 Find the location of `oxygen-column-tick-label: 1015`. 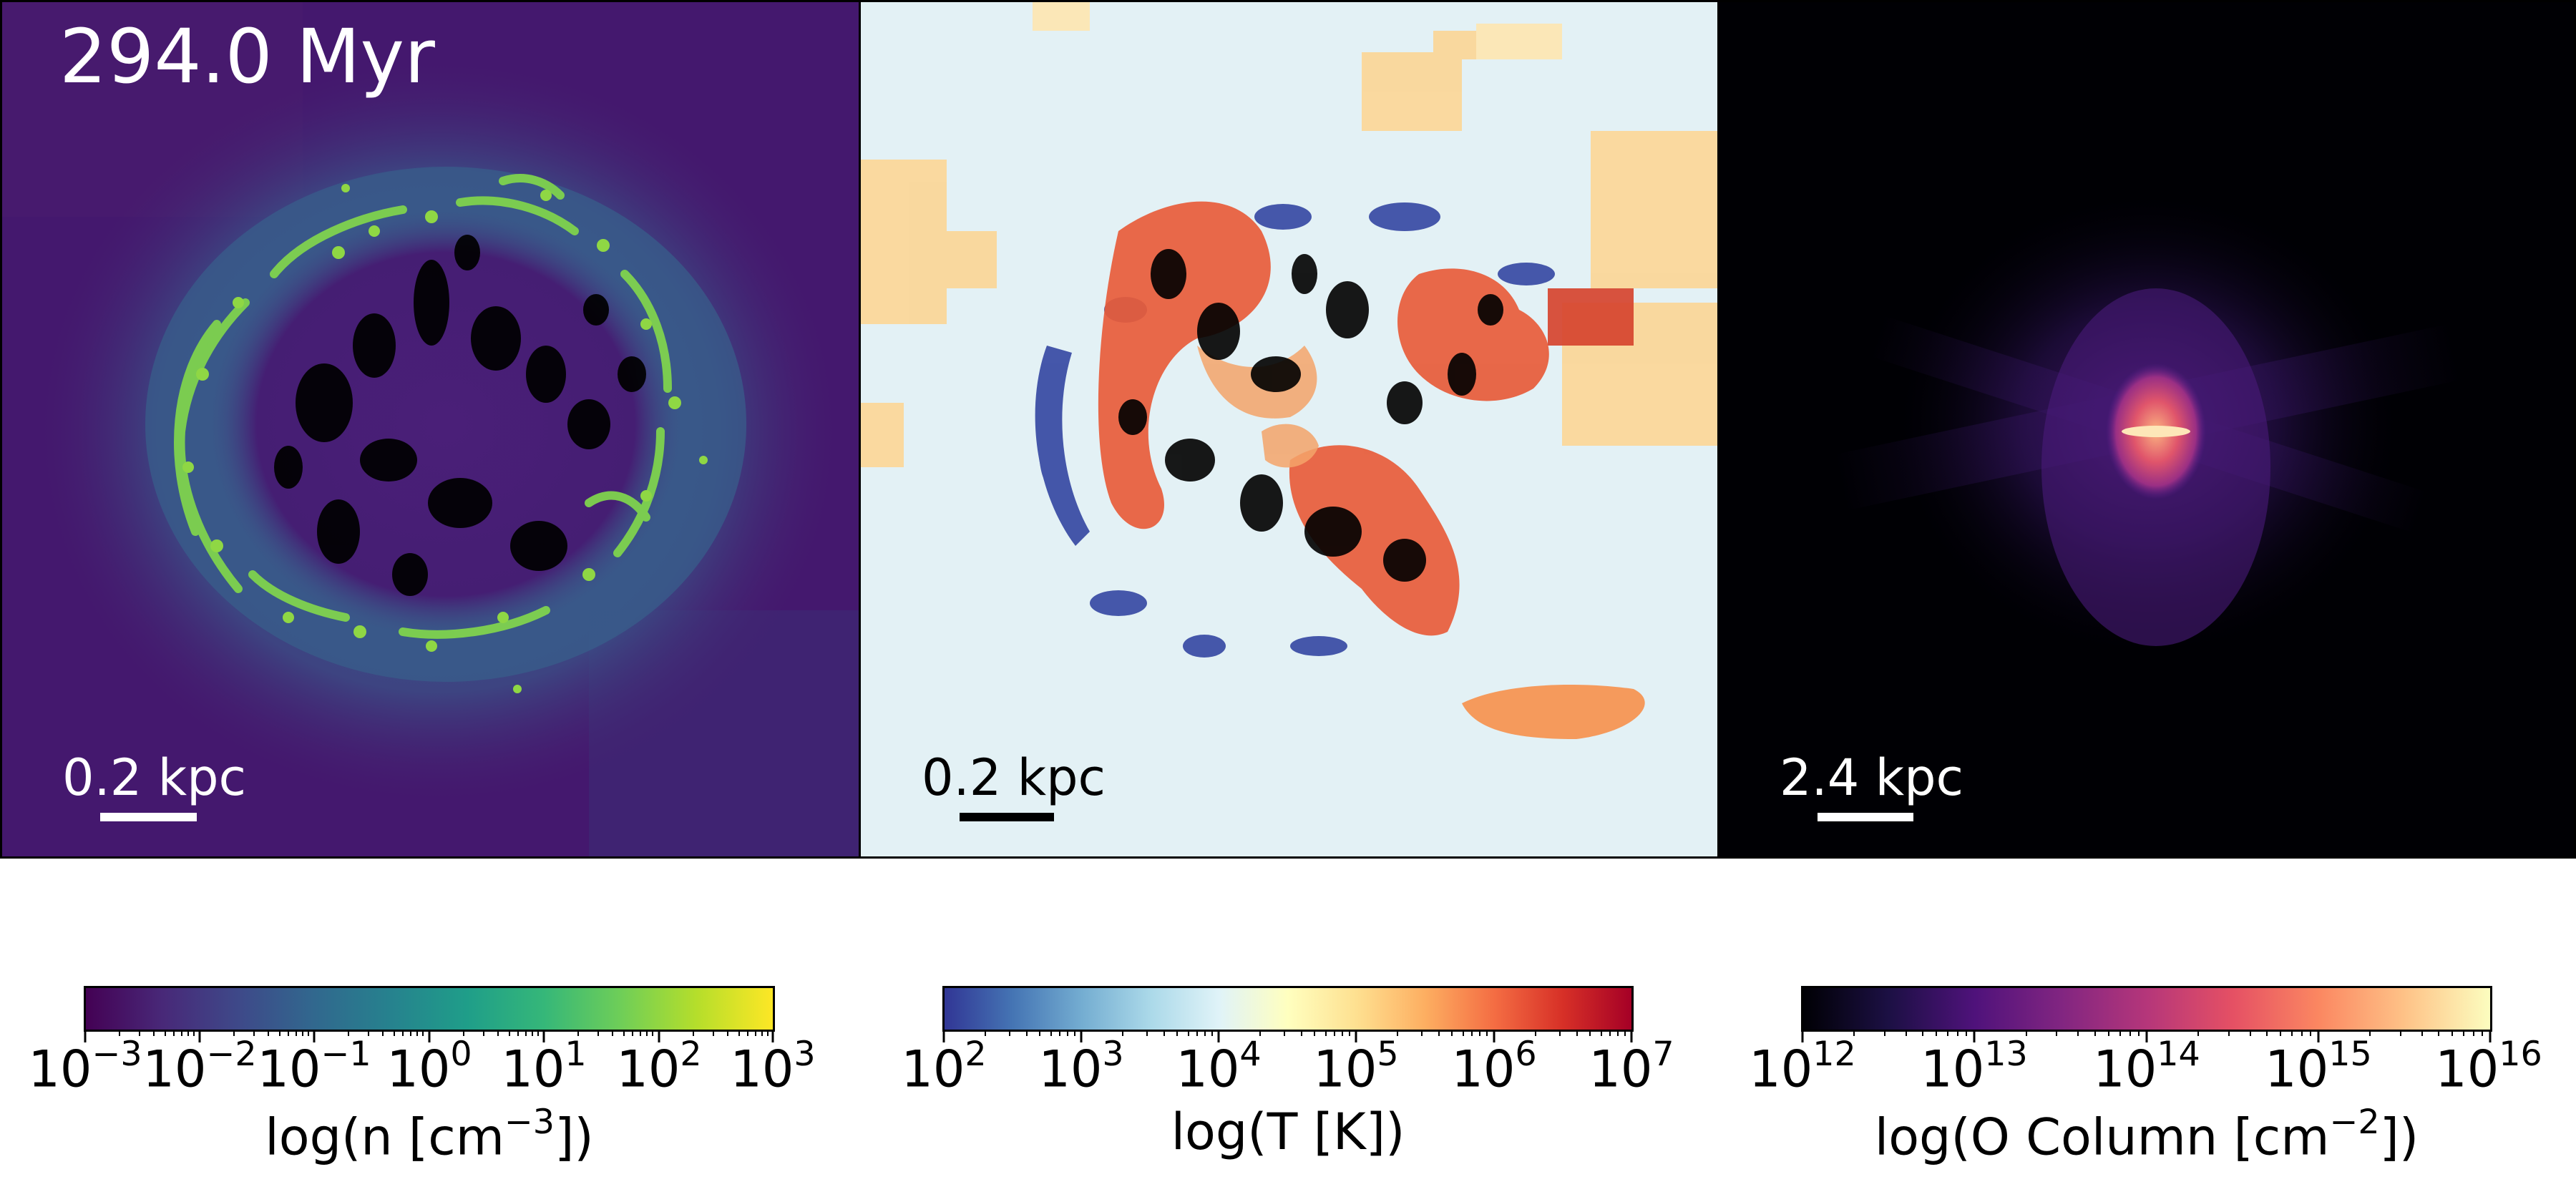

oxygen-column-tick-label: 1015 is located at coordinates (2318, 1067).